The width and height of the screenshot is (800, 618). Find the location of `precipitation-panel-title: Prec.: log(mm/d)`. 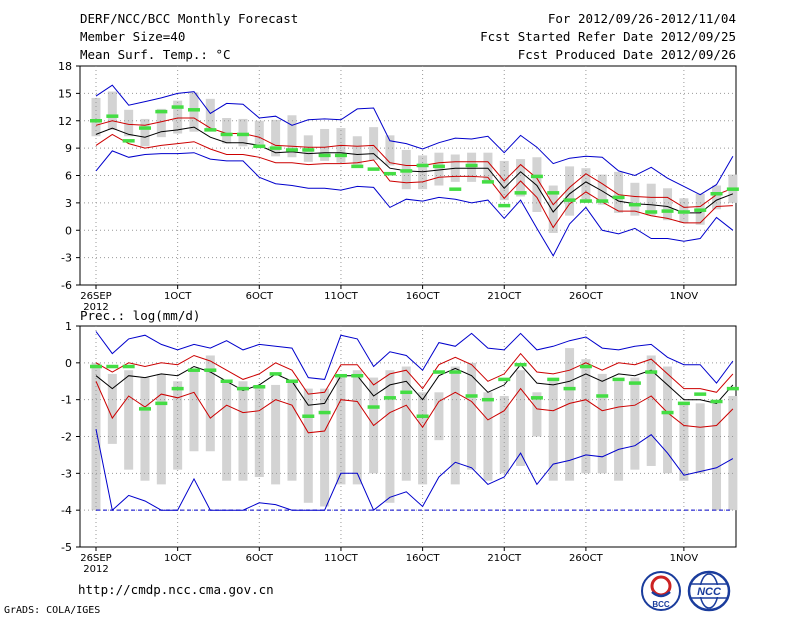

precipitation-panel-title: Prec.: log(mm/d) is located at coordinates (140, 315).